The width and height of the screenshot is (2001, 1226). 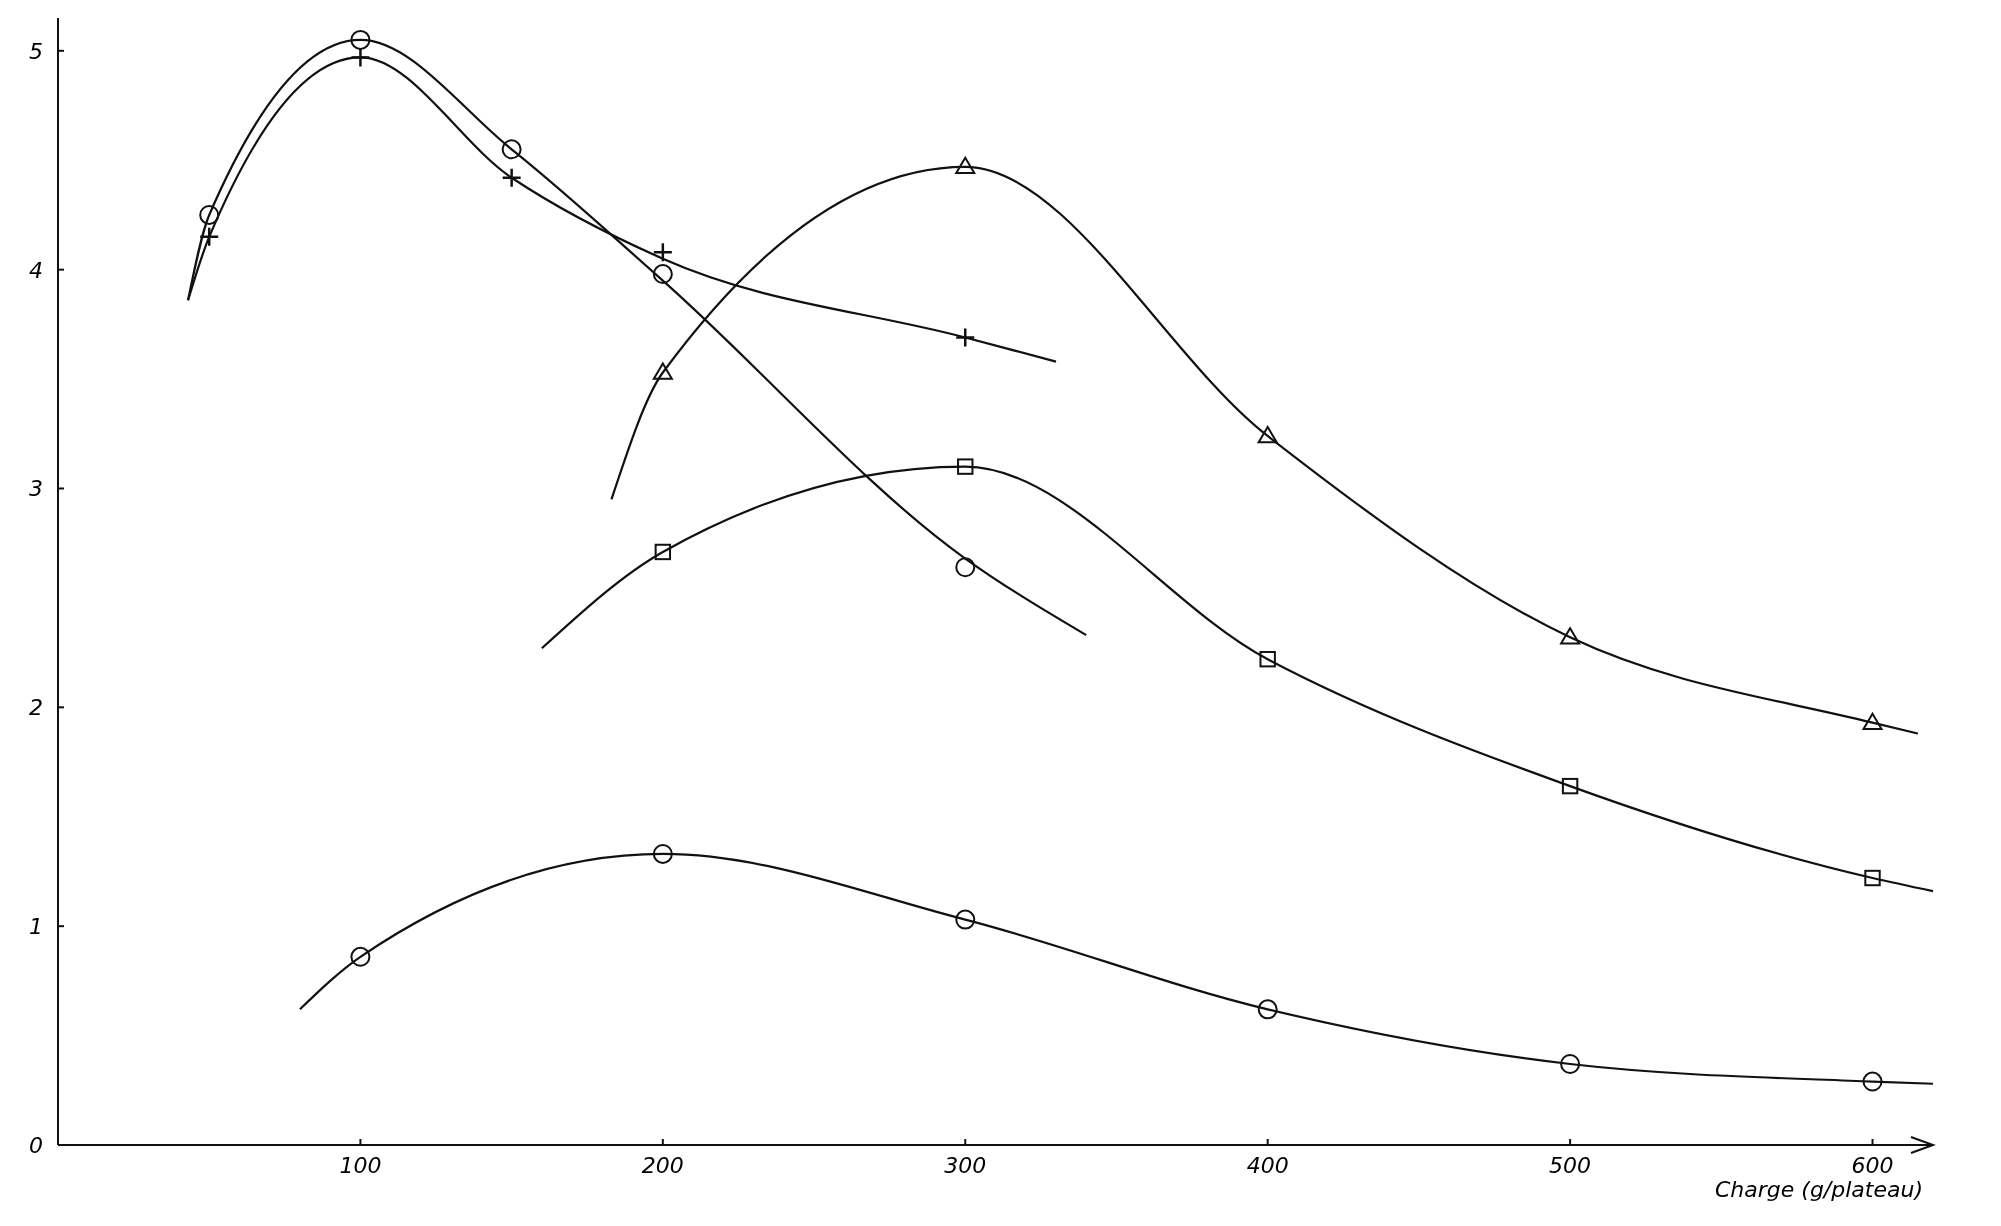 What do you see at coordinates (965, 1165) in the screenshot?
I see `x-tick-label: 300` at bounding box center [965, 1165].